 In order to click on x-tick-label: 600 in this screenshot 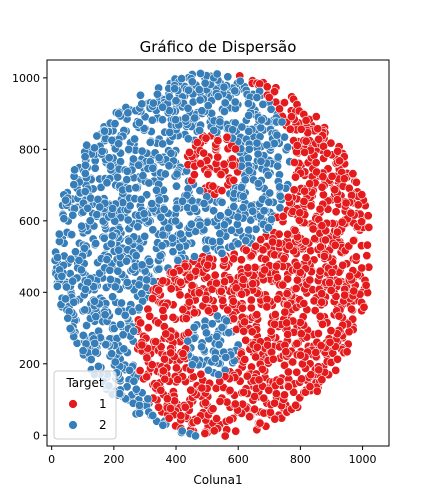, I will do `click(238, 459)`.